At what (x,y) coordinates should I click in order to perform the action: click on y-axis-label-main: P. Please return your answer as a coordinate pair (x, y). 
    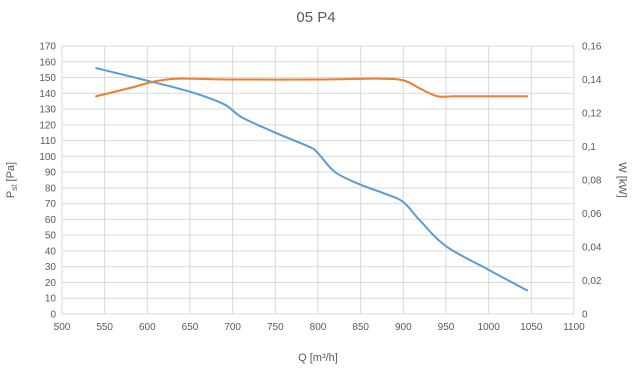
    Looking at the image, I should click on (11, 194).